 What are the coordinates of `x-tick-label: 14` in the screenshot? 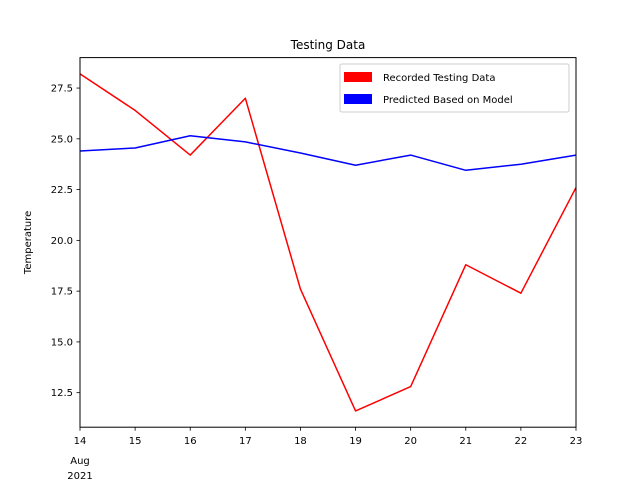 It's located at (80, 441).